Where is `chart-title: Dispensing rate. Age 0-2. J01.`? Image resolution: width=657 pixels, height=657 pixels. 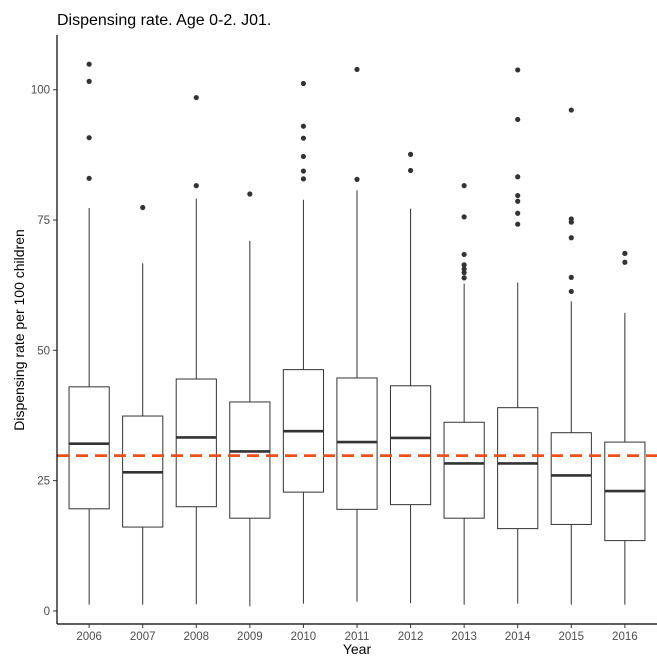 chart-title: Dispensing rate. Age 0-2. J01. is located at coordinates (164, 20).